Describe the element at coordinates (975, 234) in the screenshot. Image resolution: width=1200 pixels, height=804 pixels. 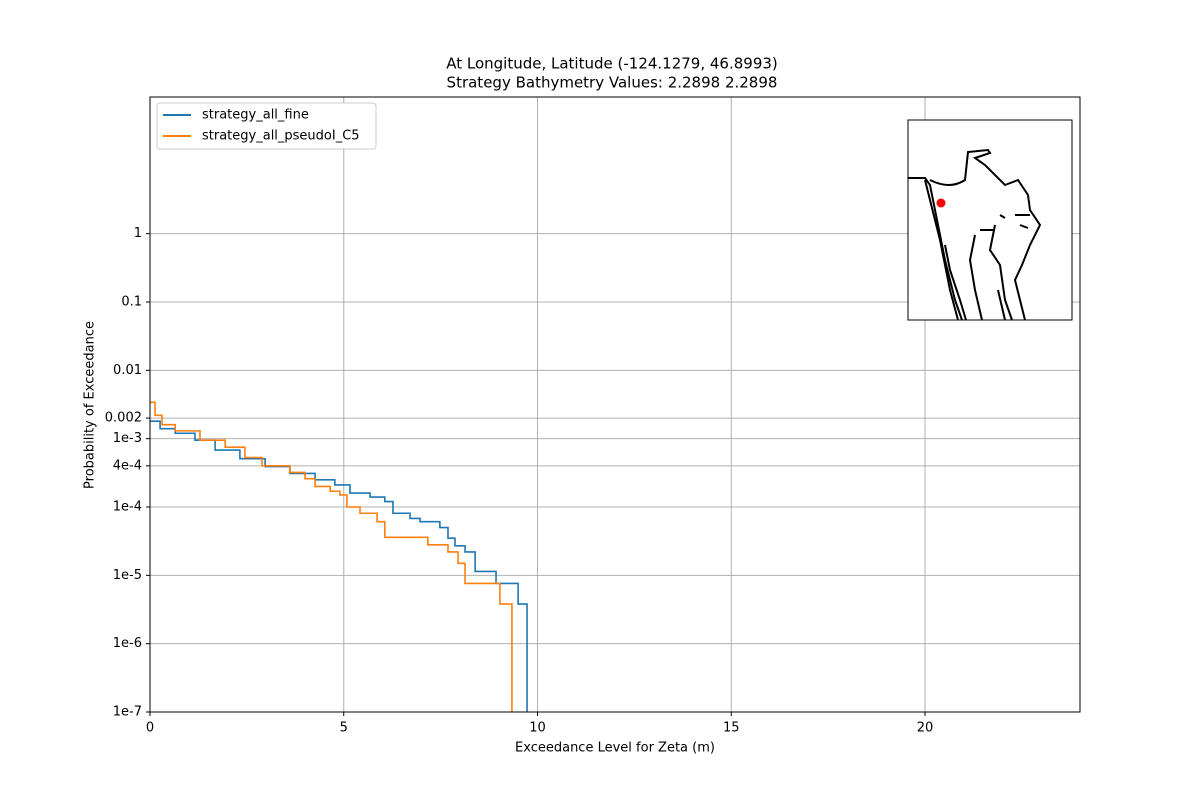
I see `coastline` at that location.